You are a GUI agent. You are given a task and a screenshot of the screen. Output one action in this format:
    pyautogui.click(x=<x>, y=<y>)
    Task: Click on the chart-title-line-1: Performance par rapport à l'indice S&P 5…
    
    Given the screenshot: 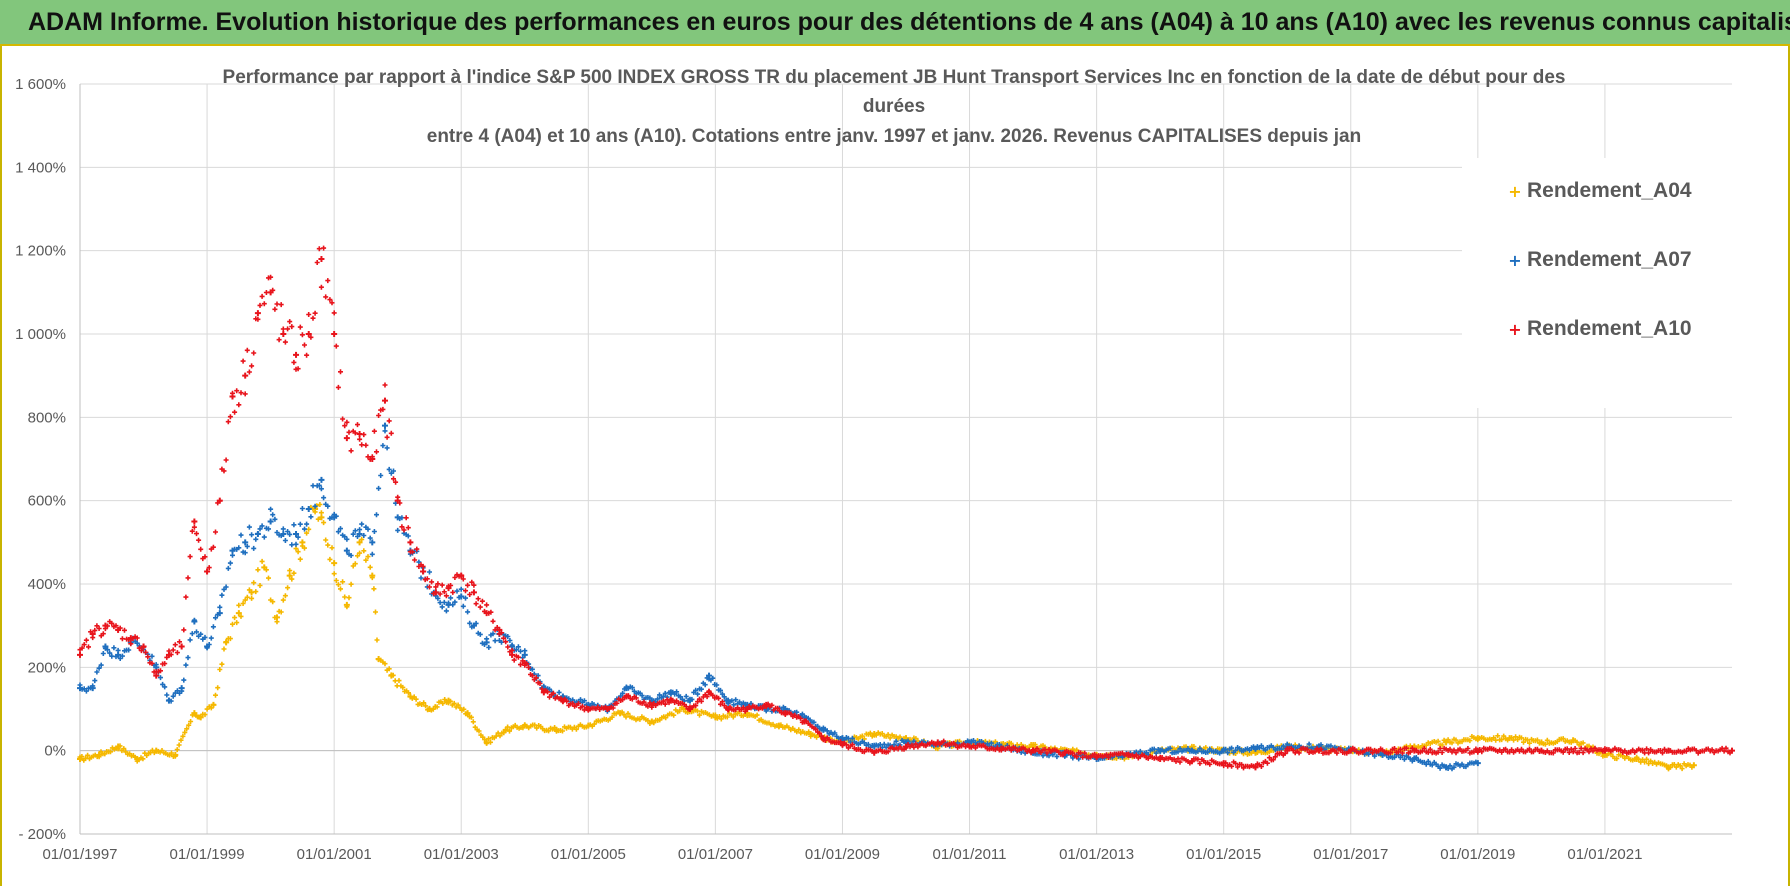 What is the action you would take?
    pyautogui.click(x=894, y=77)
    